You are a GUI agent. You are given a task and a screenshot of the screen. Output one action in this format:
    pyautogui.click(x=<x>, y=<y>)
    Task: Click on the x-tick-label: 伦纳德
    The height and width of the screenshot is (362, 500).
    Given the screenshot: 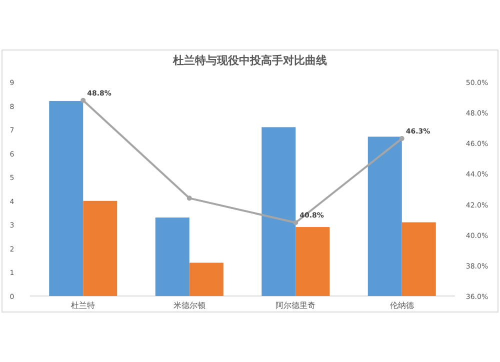 What is the action you would take?
    pyautogui.click(x=402, y=305)
    